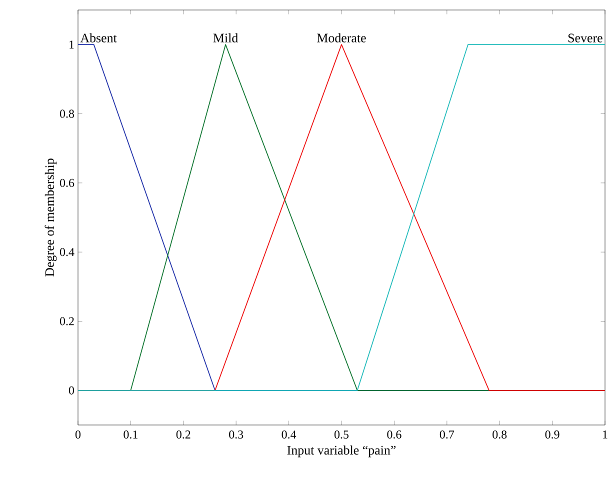 Image resolution: width=610 pixels, height=493 pixels. I want to click on series-label: Absent, so click(98, 37).